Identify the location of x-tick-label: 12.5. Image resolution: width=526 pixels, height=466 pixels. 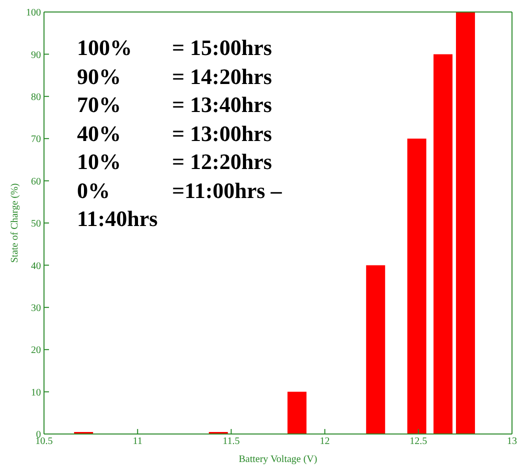
(419, 442).